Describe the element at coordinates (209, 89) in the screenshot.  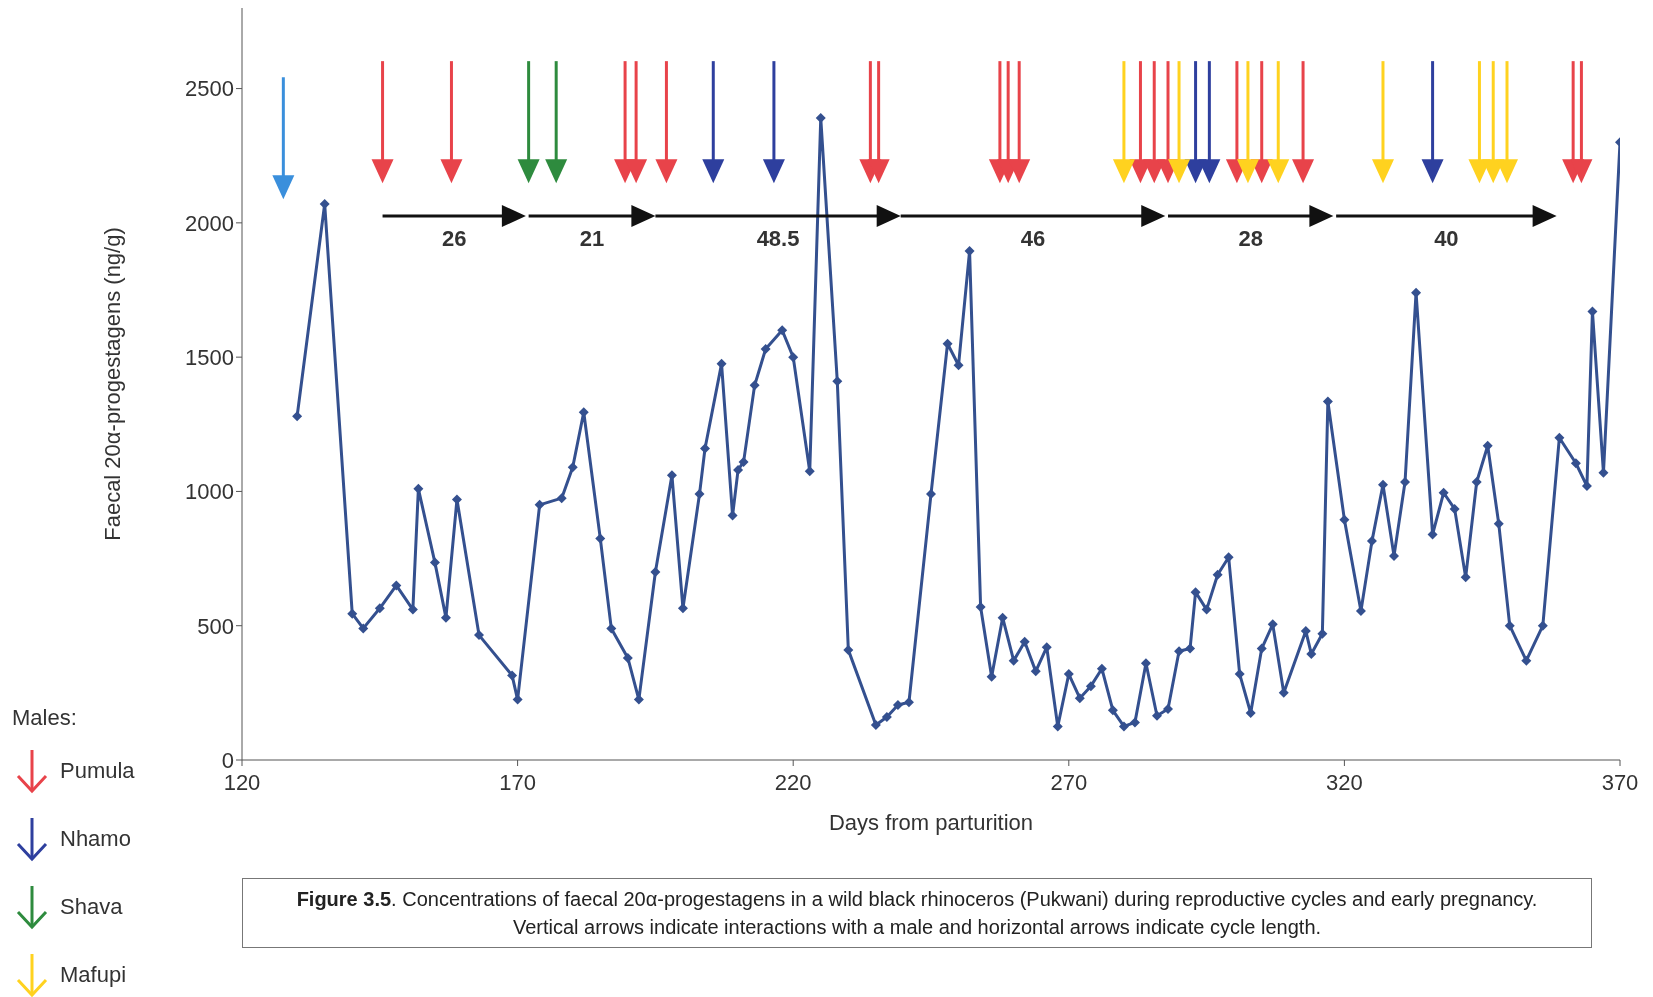
I see `y-tick-label: 2500` at that location.